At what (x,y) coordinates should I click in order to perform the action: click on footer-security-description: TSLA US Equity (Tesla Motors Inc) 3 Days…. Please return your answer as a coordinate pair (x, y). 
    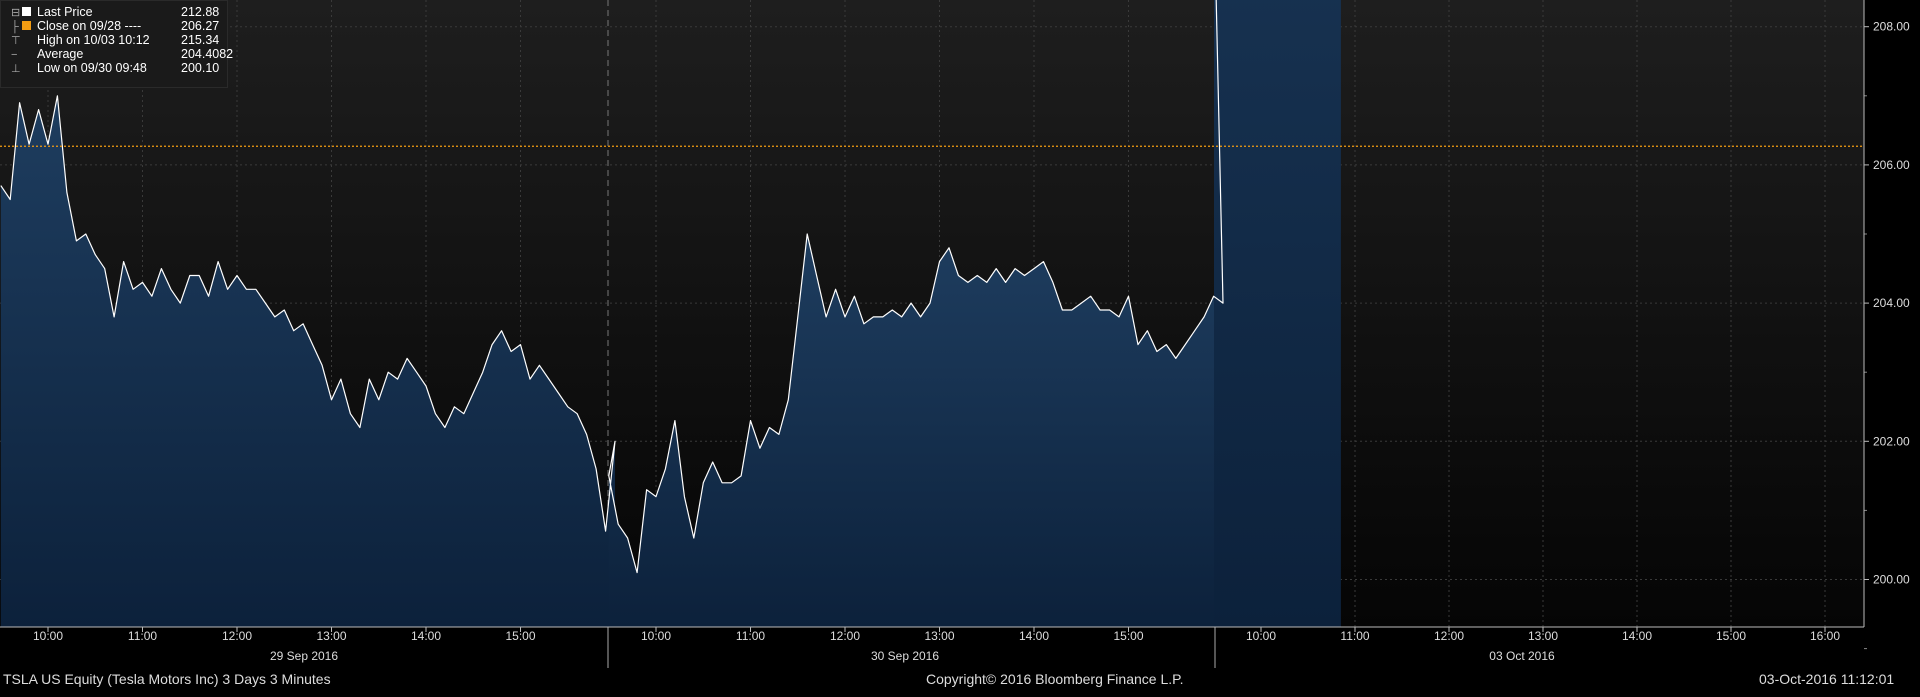
    Looking at the image, I should click on (167, 679).